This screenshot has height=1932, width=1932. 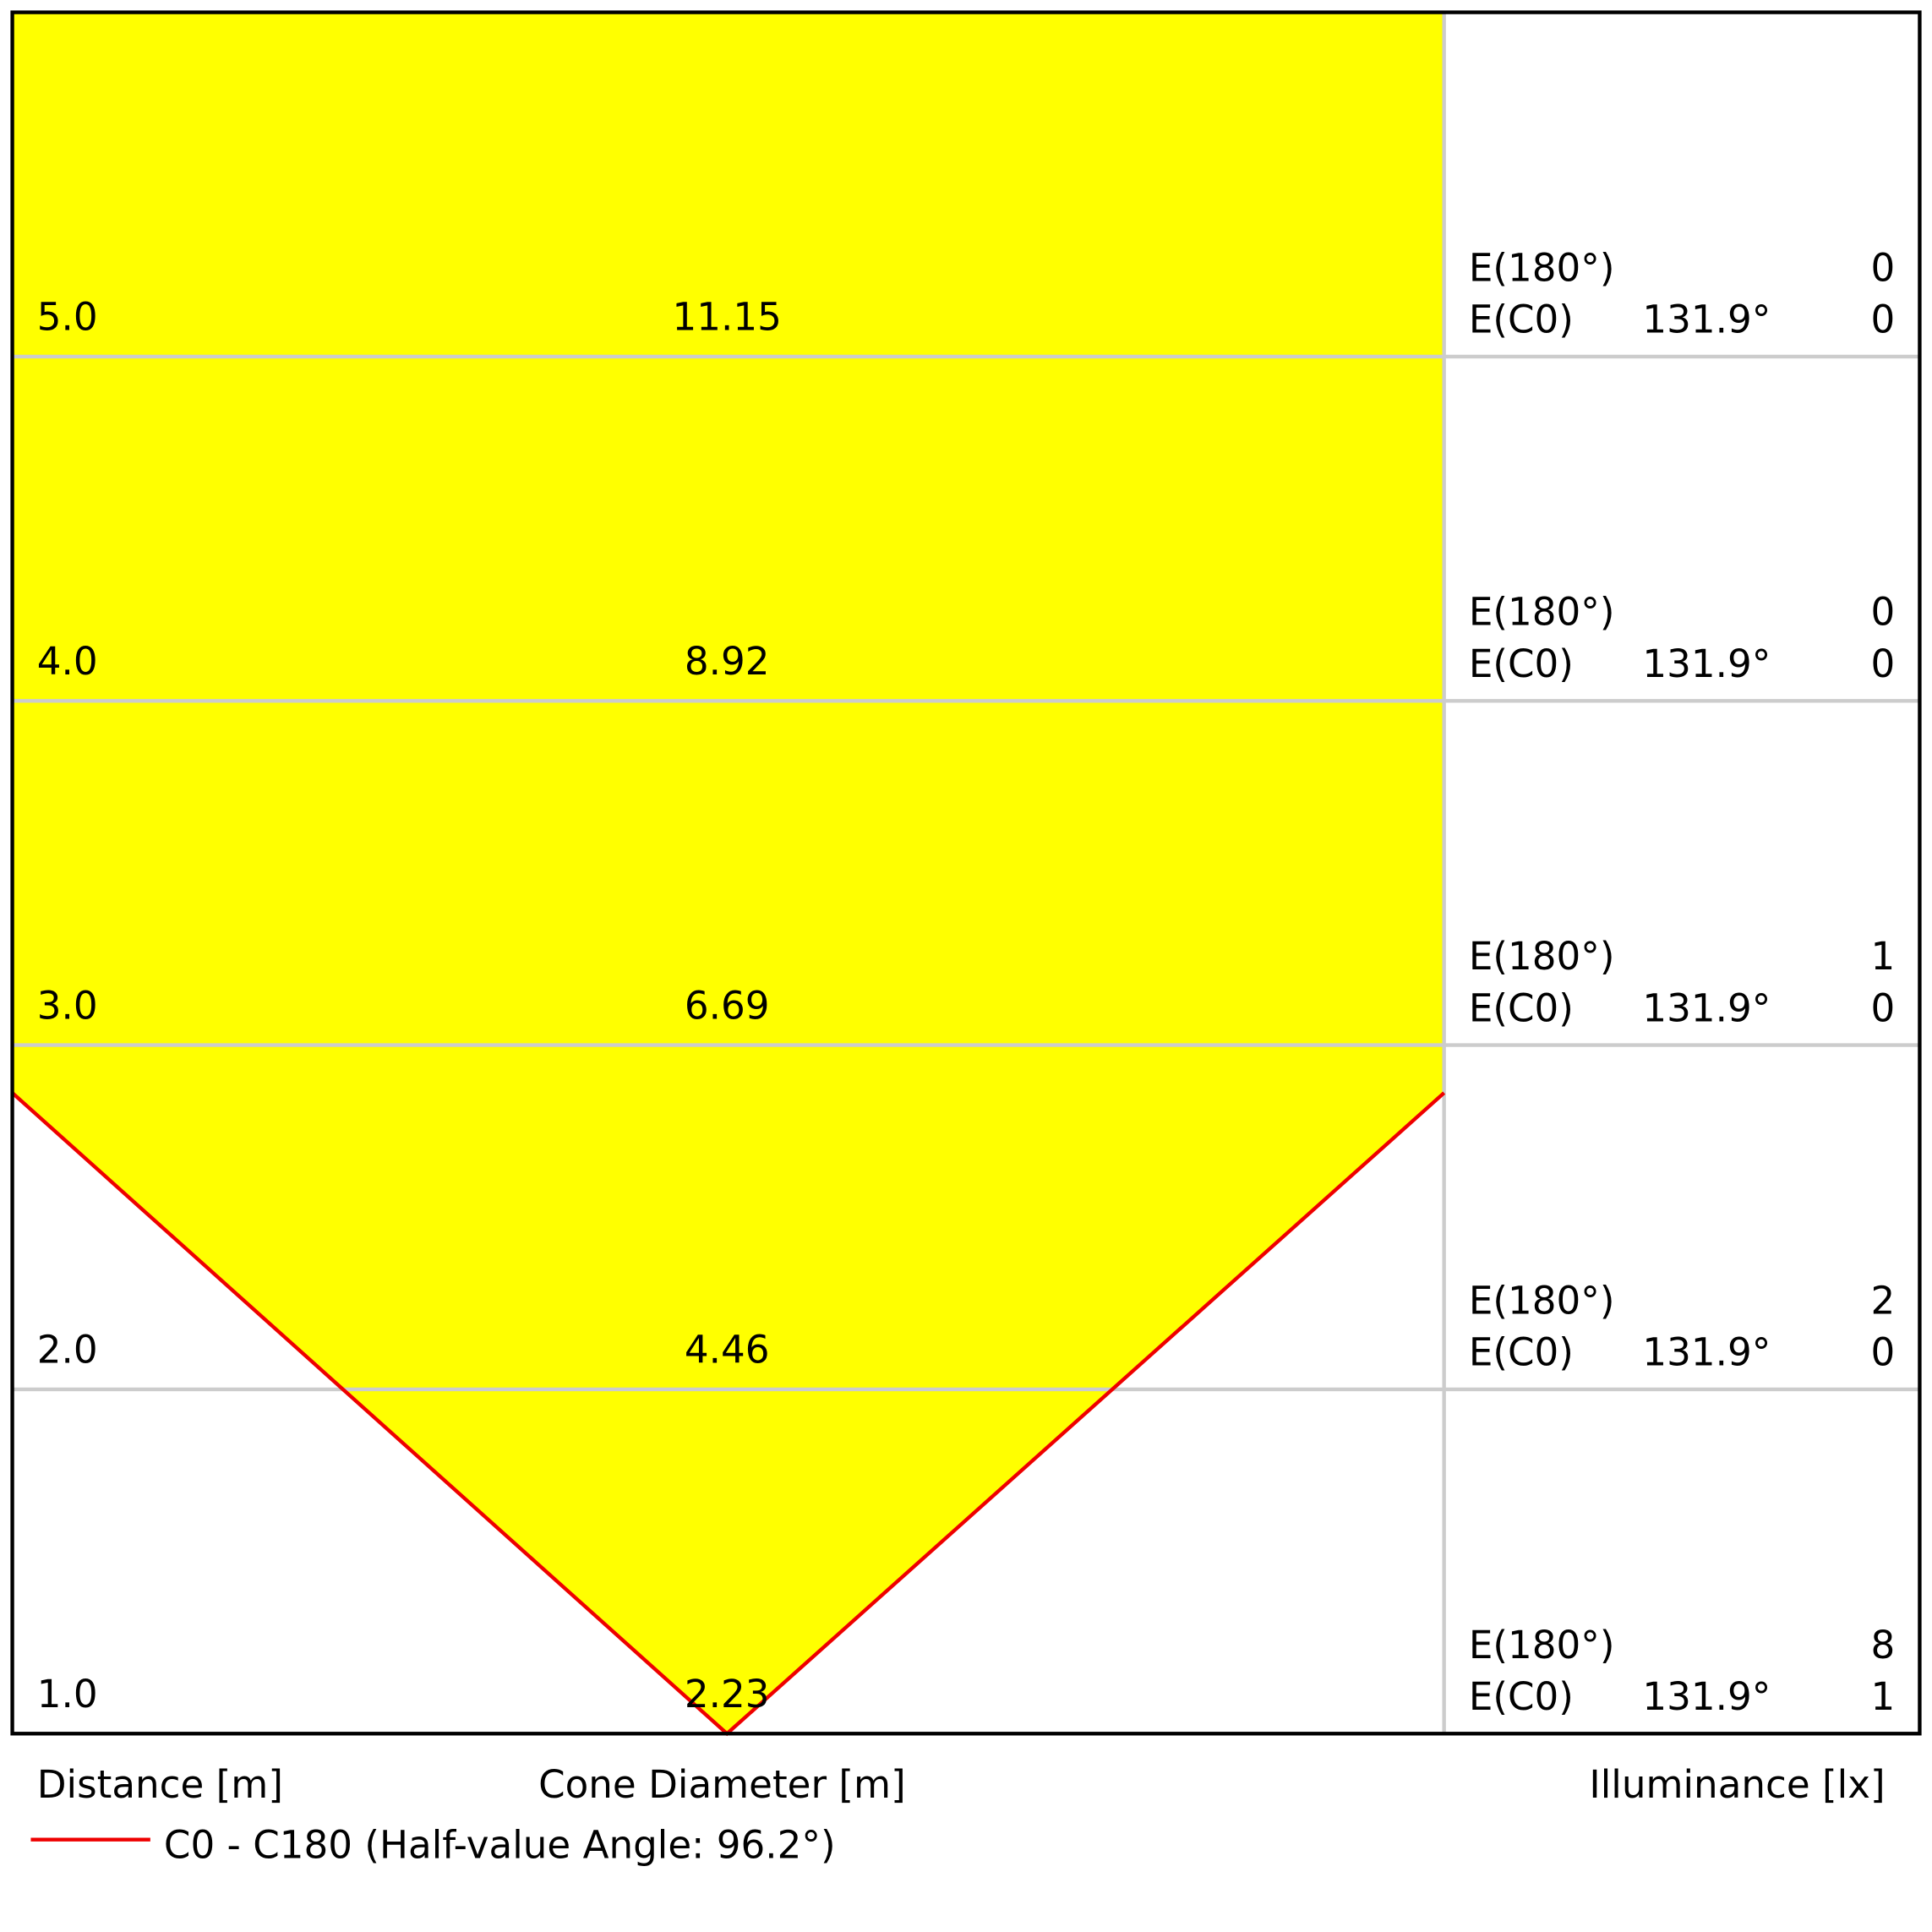 What do you see at coordinates (67, 661) in the screenshot?
I see `distance: 4.0` at bounding box center [67, 661].